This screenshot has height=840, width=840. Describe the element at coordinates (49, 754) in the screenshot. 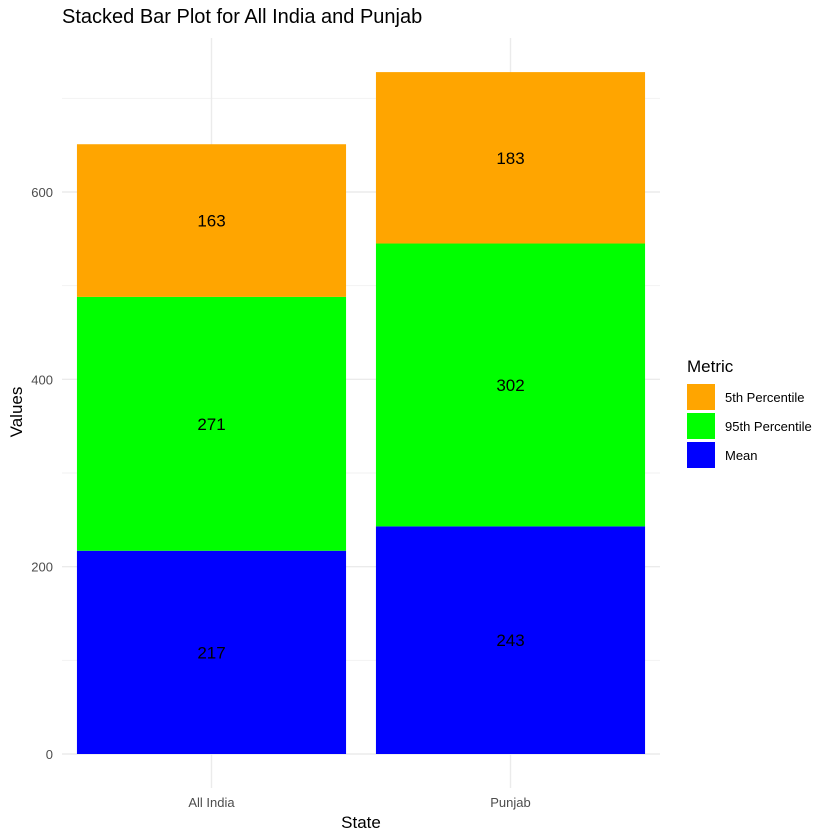

I see `y-tick-label: 0` at that location.